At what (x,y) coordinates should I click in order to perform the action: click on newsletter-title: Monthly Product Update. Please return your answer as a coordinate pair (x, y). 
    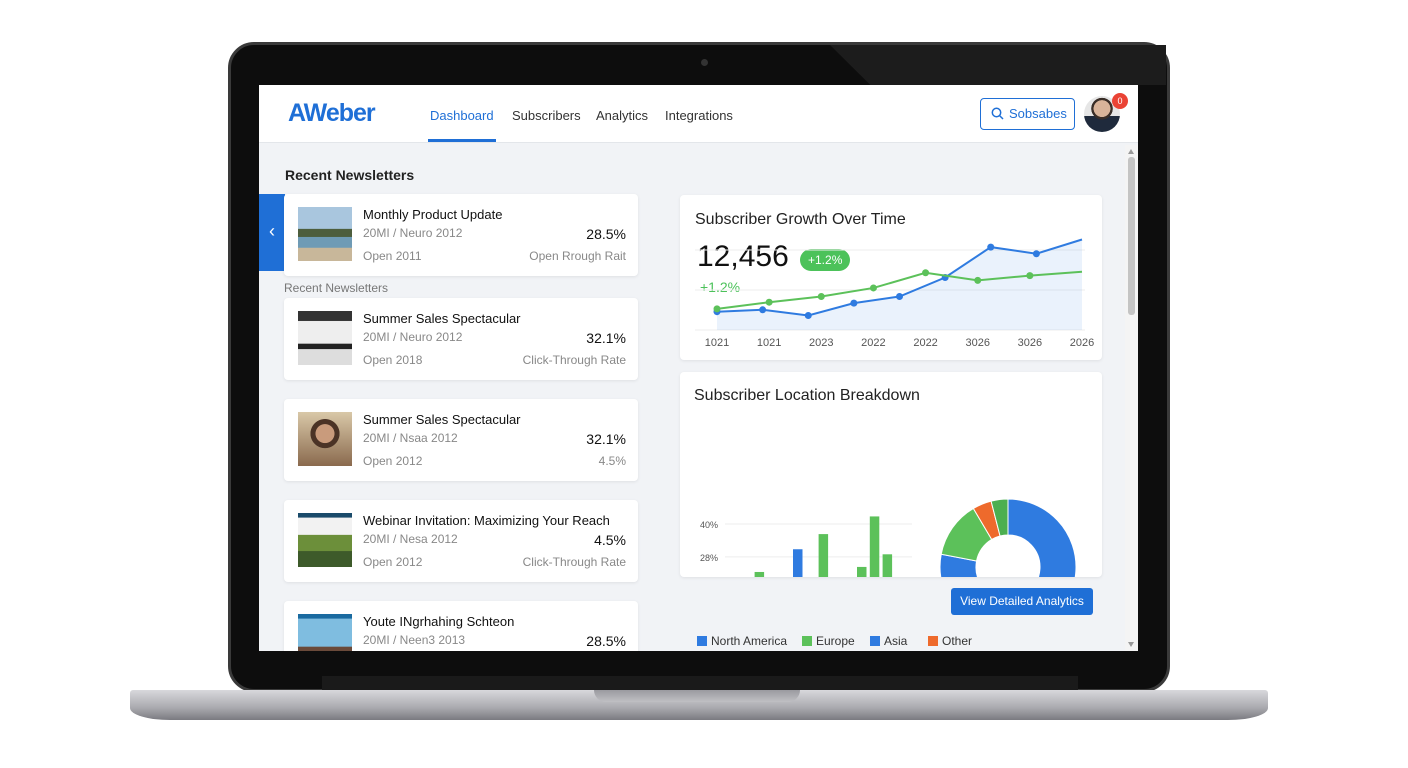
    Looking at the image, I should click on (433, 214).